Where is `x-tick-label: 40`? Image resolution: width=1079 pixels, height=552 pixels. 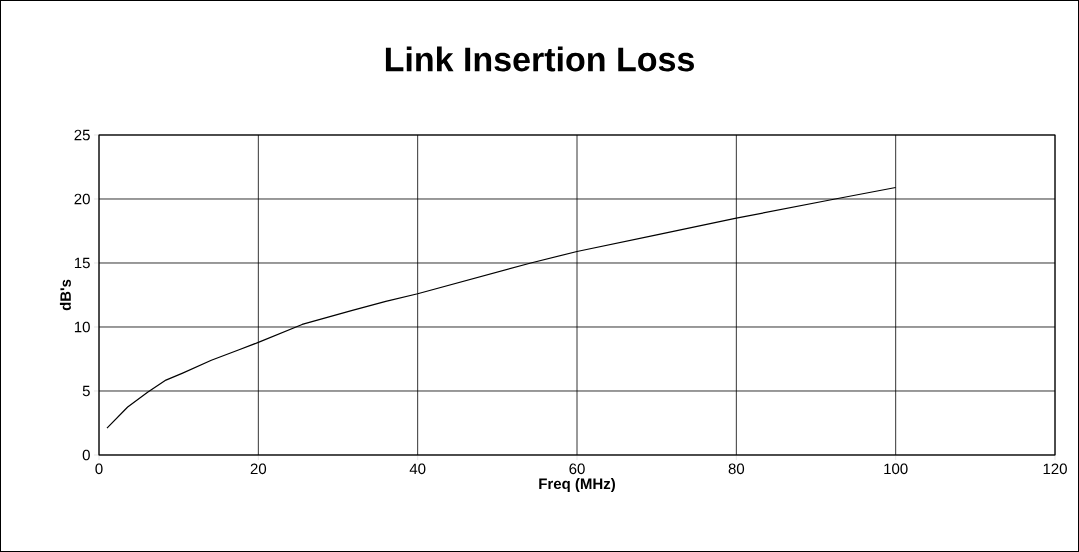
x-tick-label: 40 is located at coordinates (417, 469).